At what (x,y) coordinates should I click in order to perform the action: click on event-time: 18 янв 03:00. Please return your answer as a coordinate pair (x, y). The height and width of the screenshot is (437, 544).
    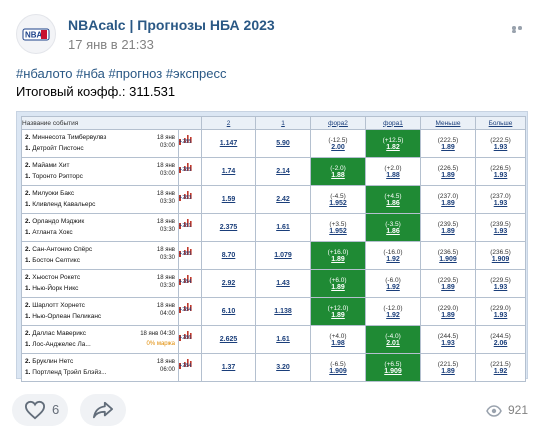
    Looking at the image, I should click on (166, 142).